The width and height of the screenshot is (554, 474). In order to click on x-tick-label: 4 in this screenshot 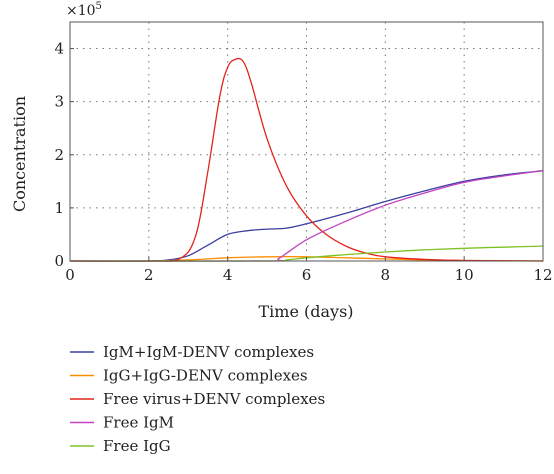, I will do `click(228, 275)`.